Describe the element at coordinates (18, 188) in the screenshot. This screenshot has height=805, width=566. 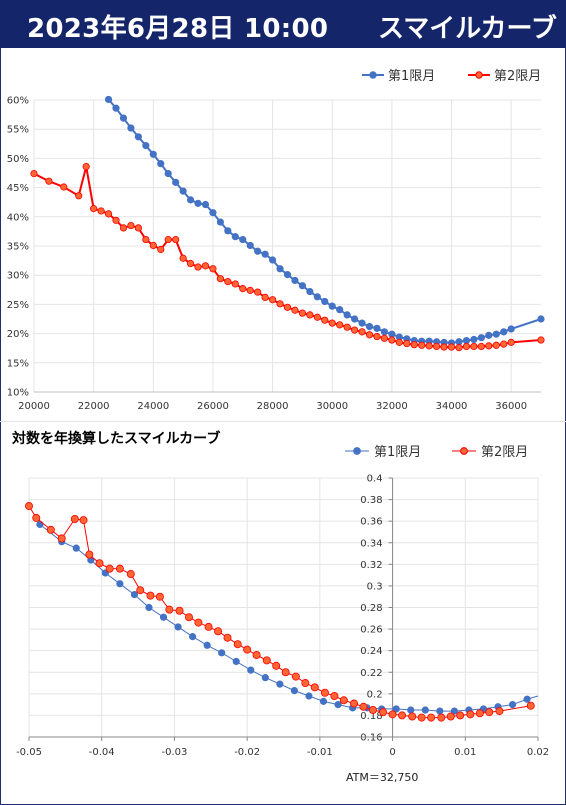
I see `y-tick-label: 45%` at that location.